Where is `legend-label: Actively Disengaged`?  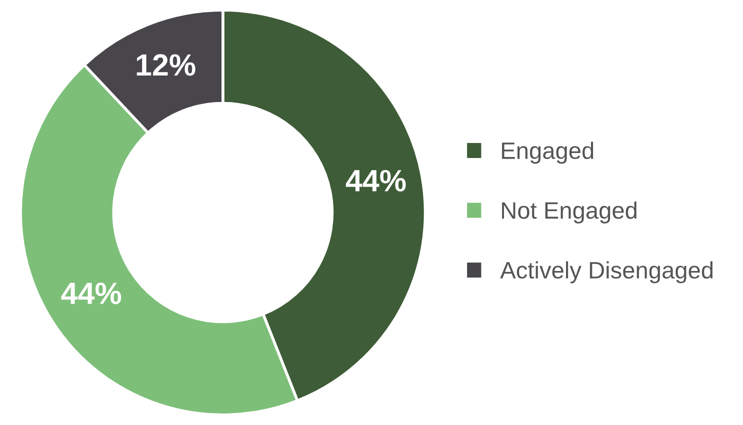
legend-label: Actively Disengaged is located at coordinates (606, 272).